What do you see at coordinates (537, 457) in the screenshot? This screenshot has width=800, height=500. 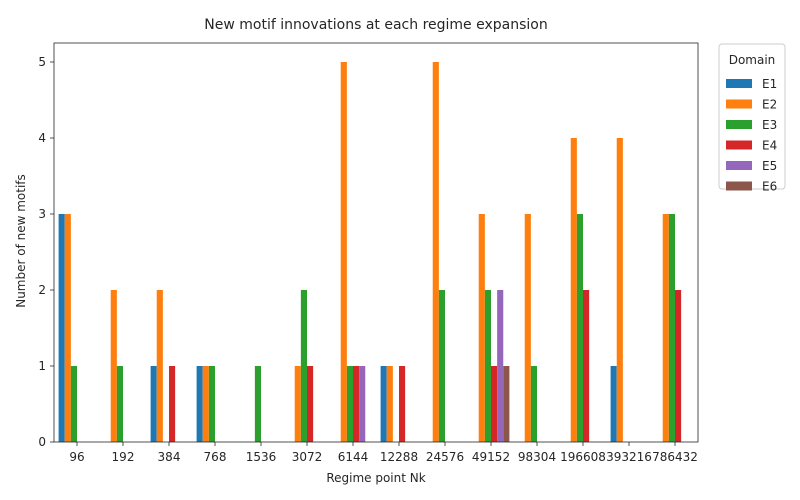 I see `x-tick-label: 98304` at bounding box center [537, 457].